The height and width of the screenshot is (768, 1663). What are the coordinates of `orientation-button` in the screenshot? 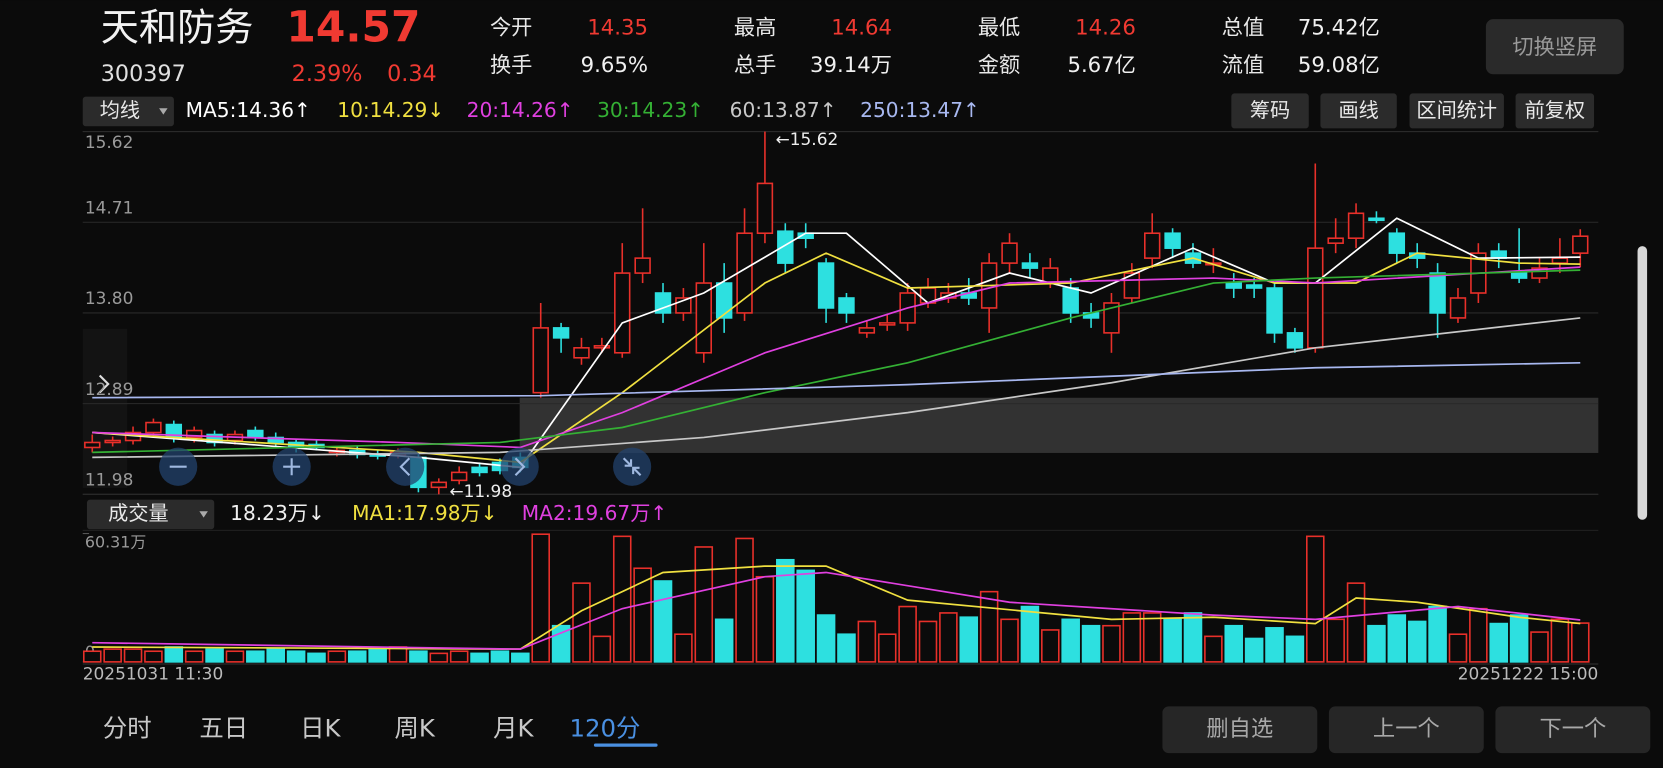 It's located at (1554, 47).